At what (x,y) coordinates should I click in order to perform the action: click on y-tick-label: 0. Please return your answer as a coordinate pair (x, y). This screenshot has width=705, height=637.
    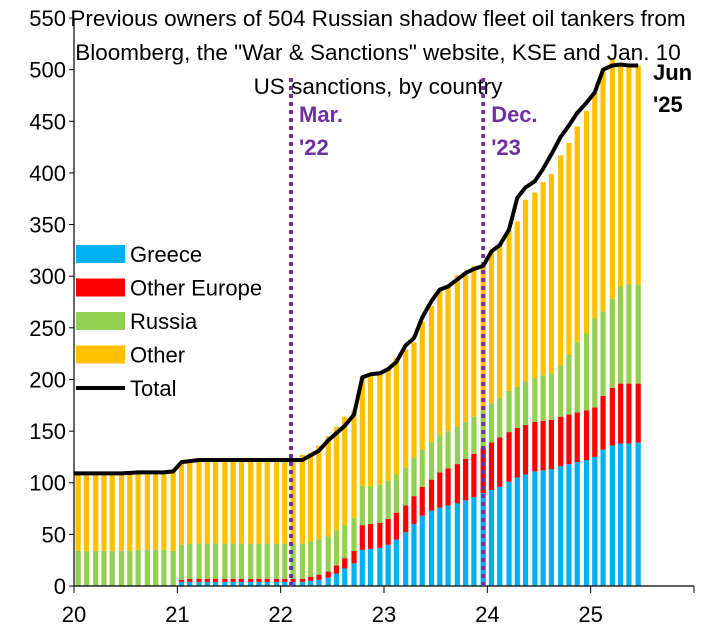
    Looking at the image, I should click on (60, 586).